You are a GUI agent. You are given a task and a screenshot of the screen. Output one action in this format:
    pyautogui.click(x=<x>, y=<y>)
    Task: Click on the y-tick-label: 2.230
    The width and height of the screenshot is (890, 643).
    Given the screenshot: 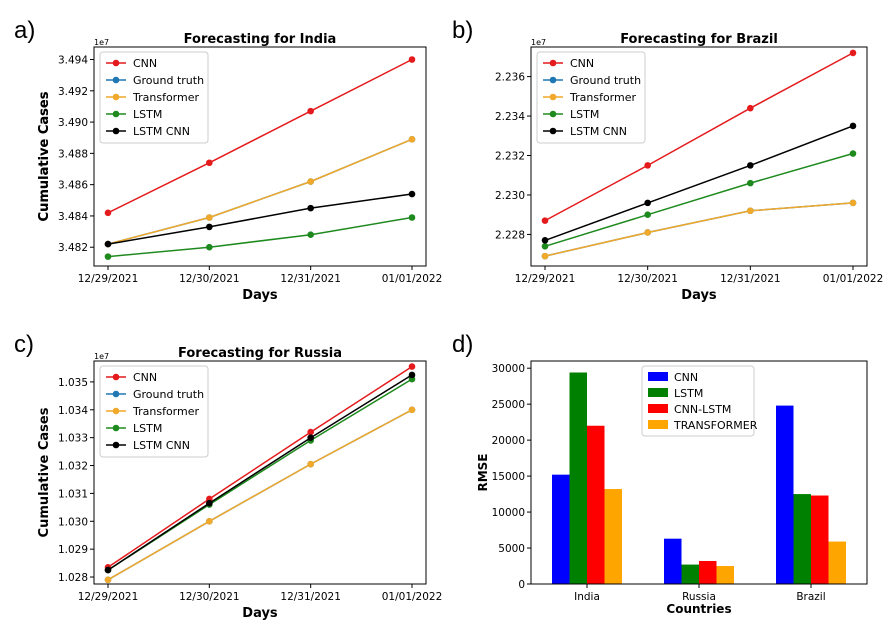 What is the action you would take?
    pyautogui.click(x=510, y=196)
    